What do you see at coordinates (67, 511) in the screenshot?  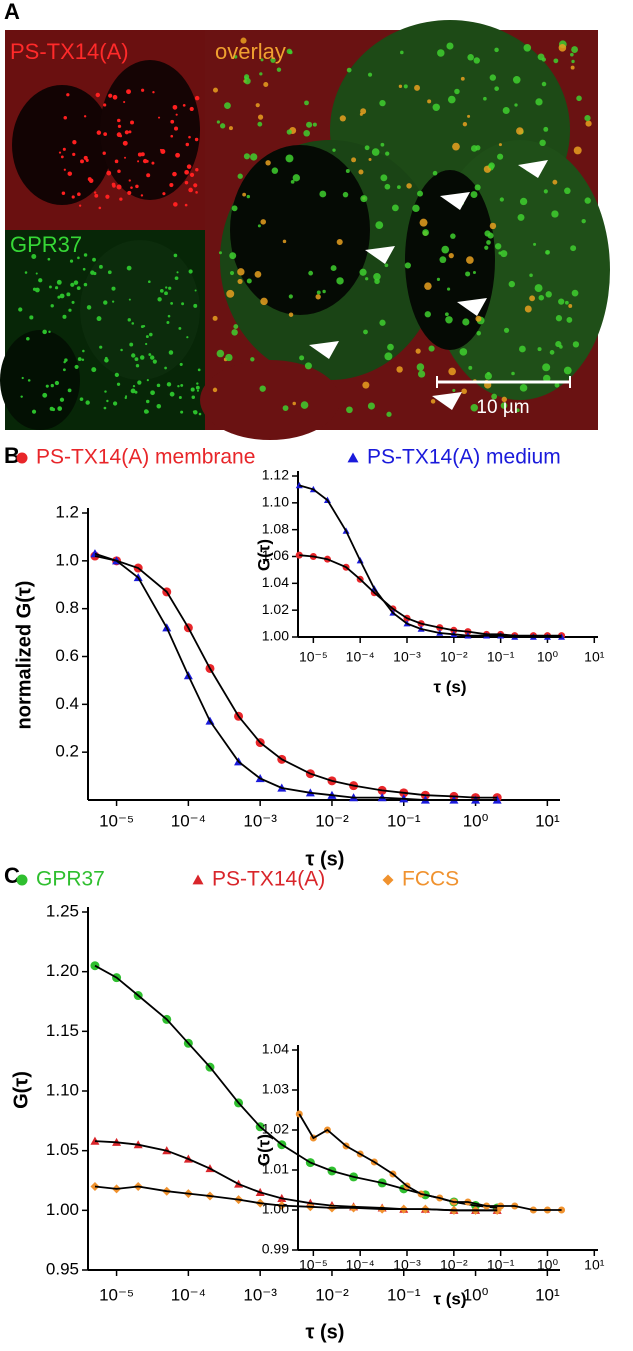 I see `y-tick-label: 1.2` at bounding box center [67, 511].